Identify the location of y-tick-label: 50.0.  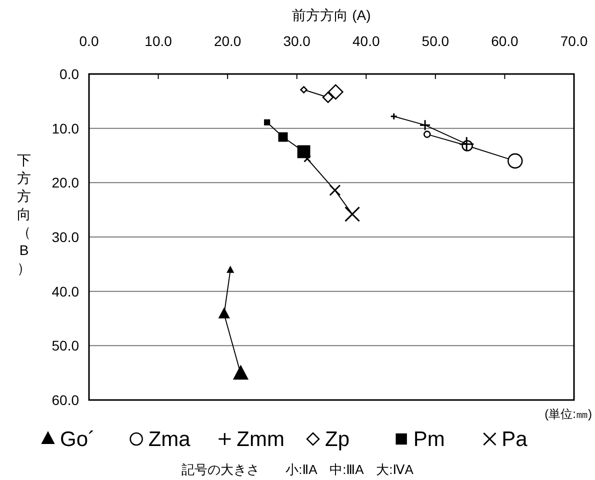
(66, 346).